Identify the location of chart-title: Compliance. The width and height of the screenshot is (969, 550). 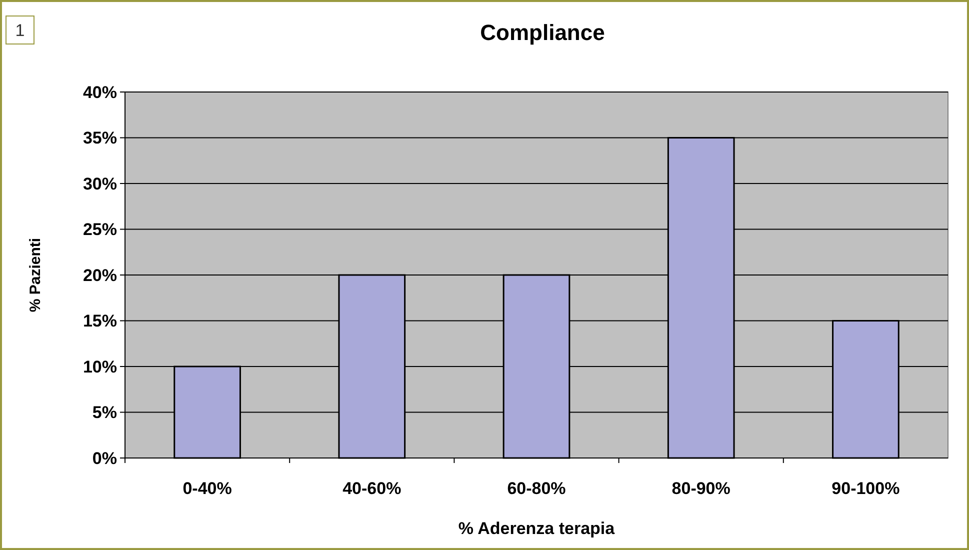
(542, 32).